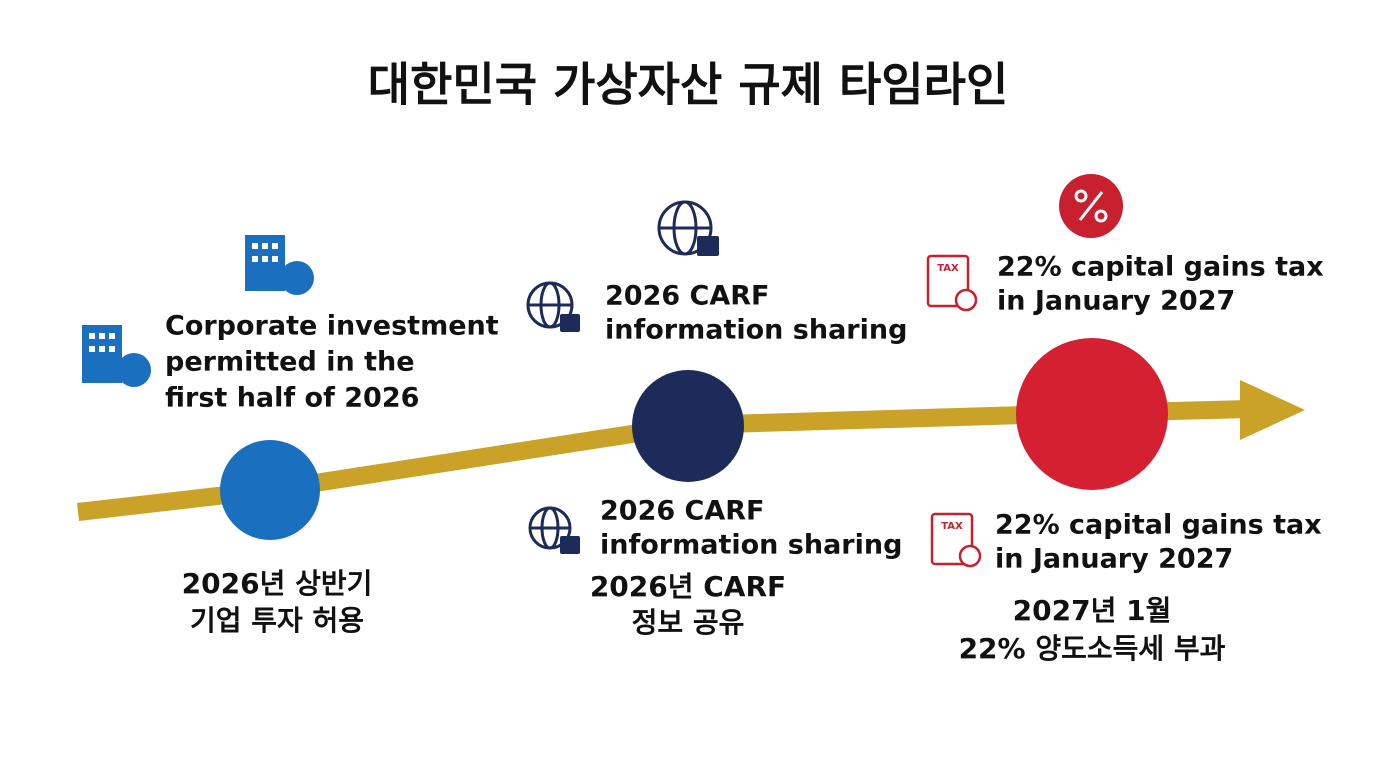 Image resolution: width=1376 pixels, height=768 pixels. Describe the element at coordinates (954, 411) in the screenshot. I see `tax-icon` at that location.